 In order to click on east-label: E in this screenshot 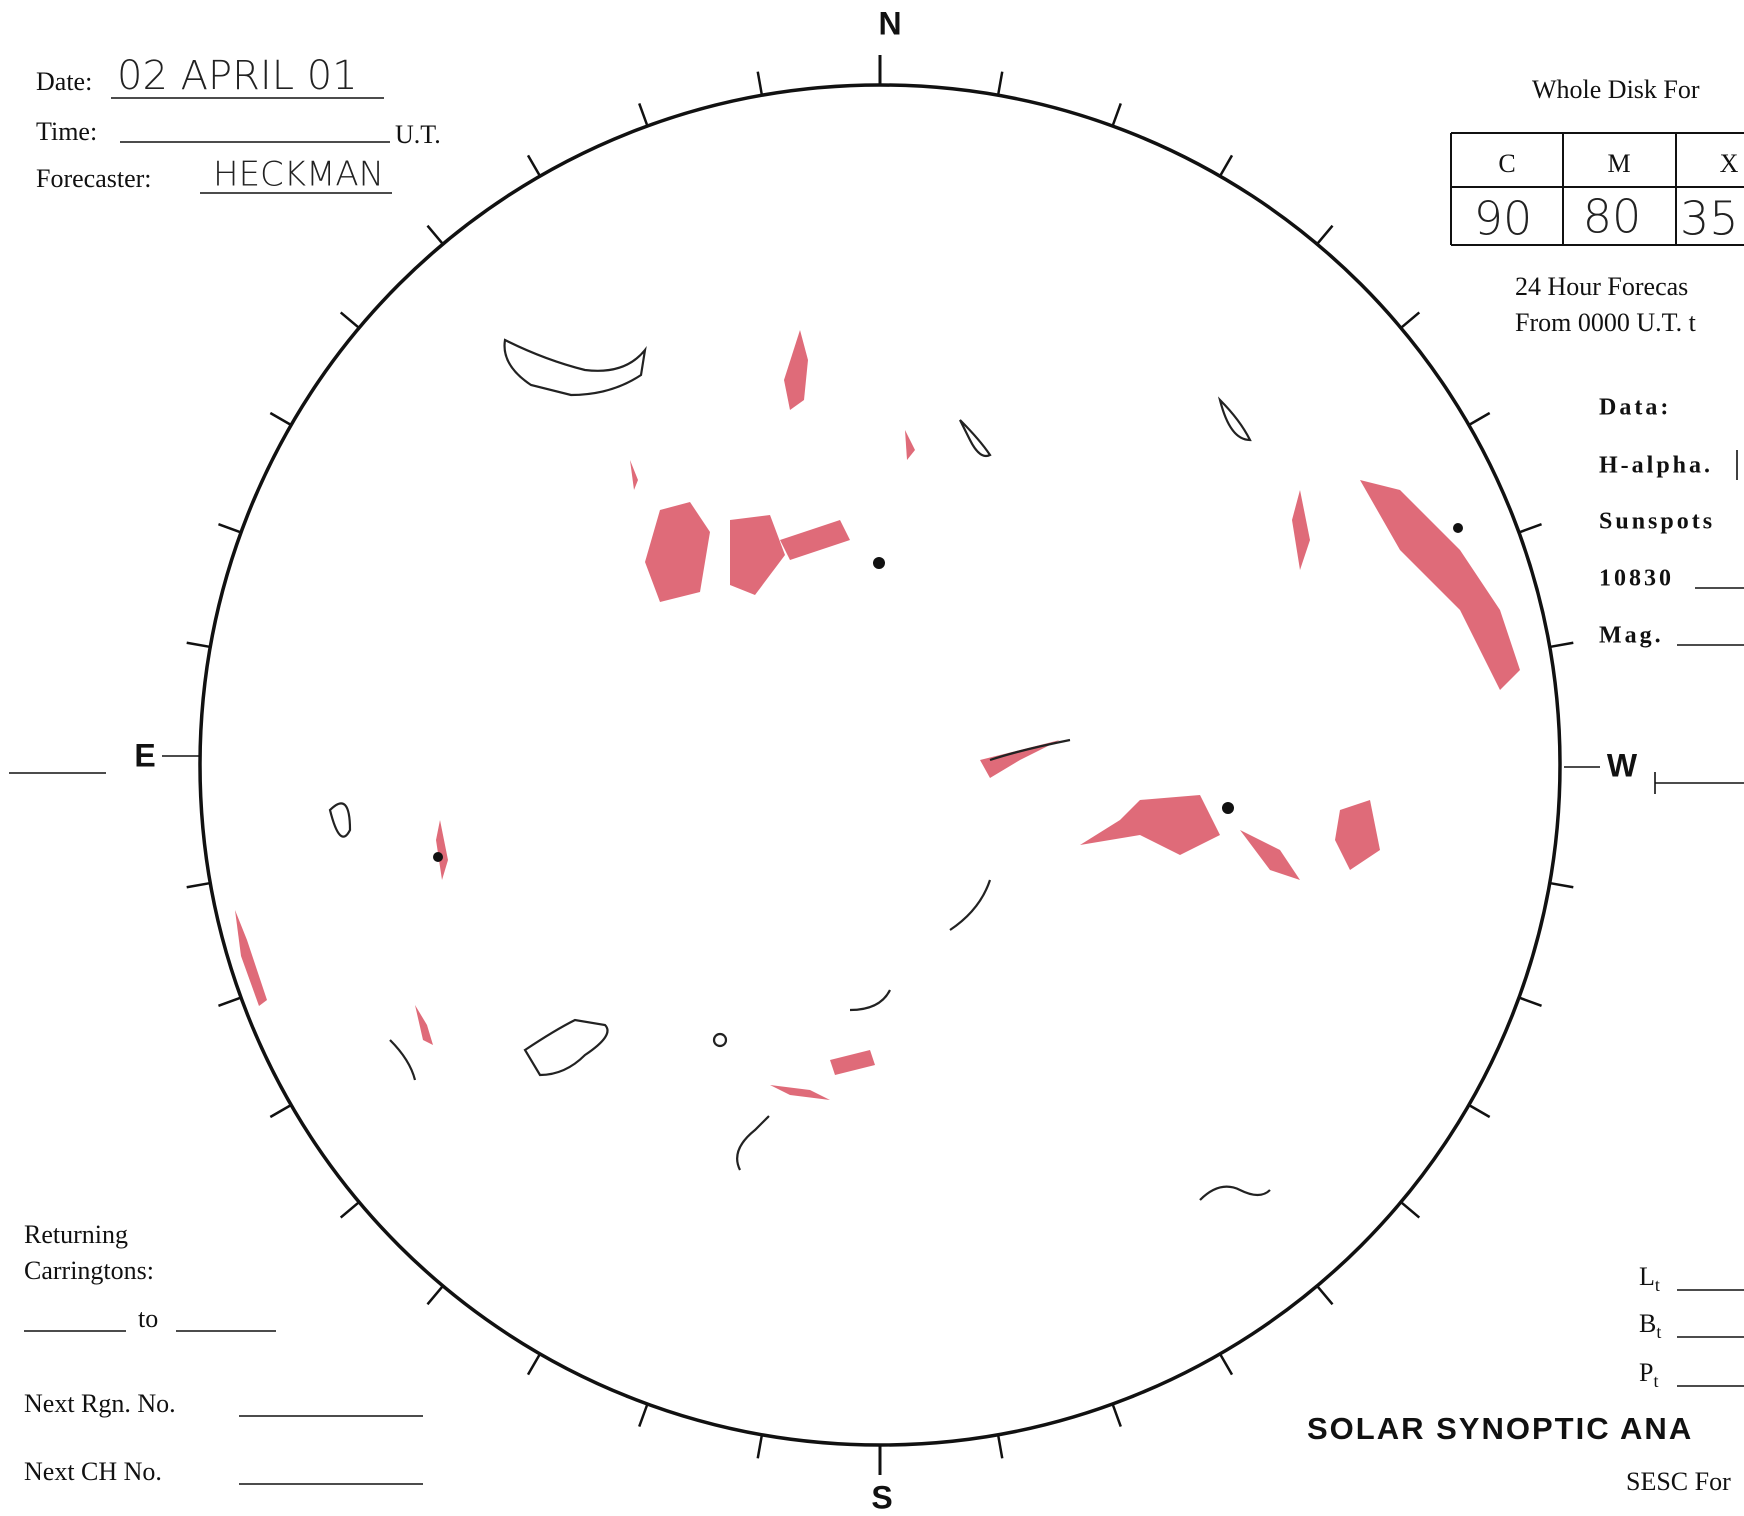, I will do `click(144, 755)`.